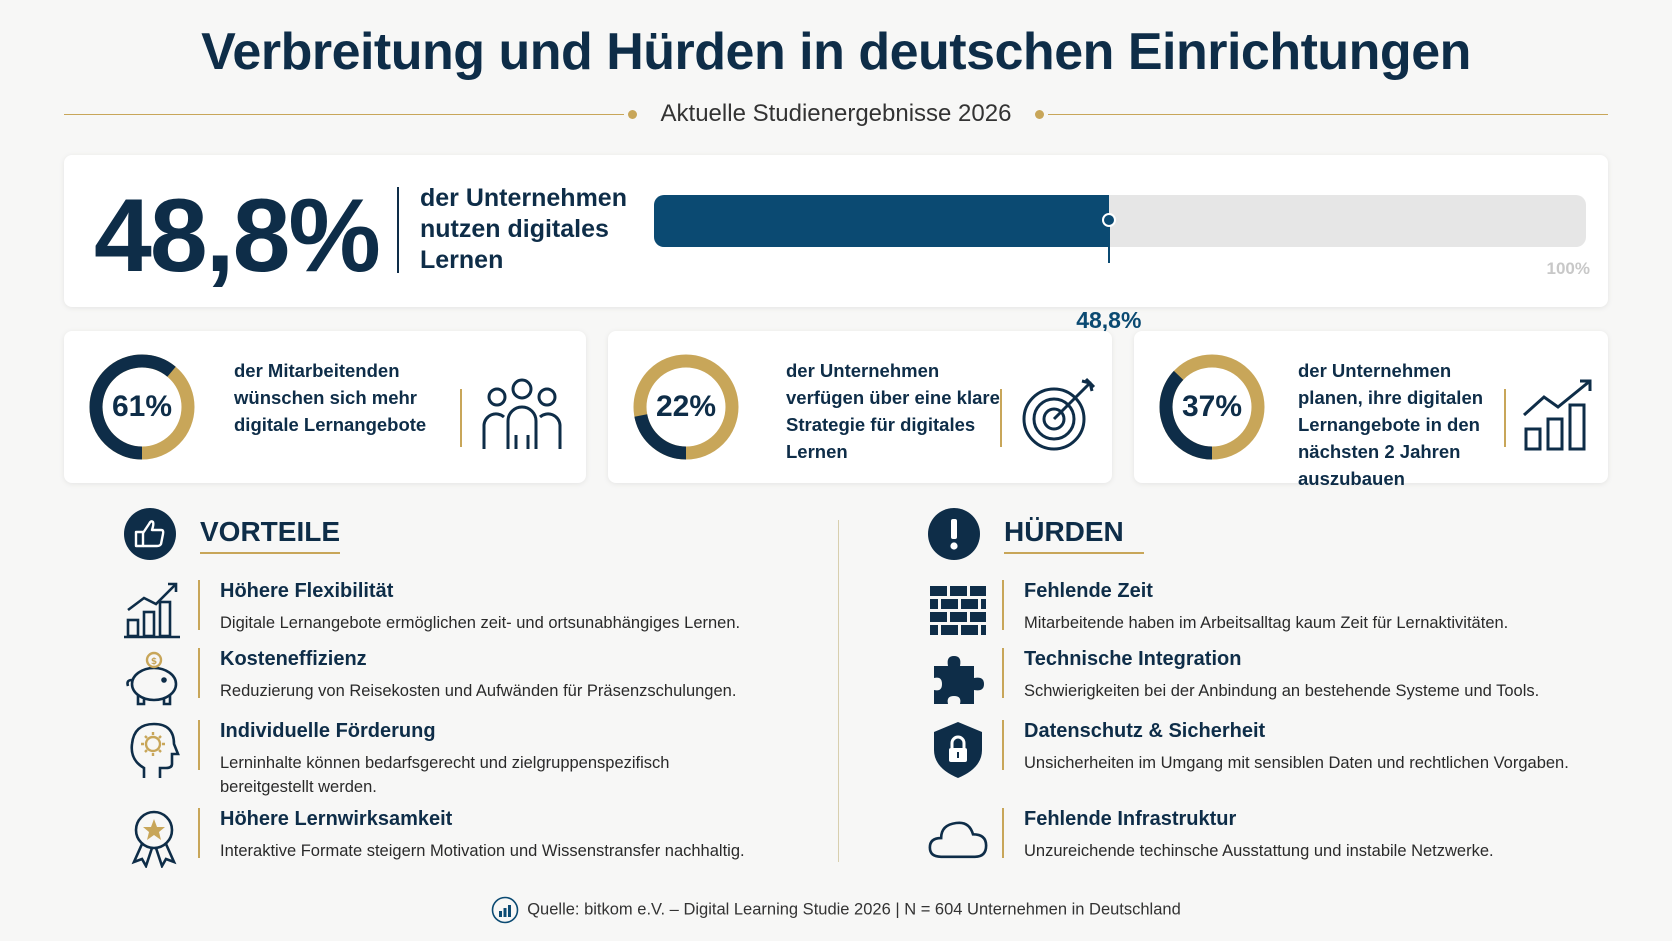 The width and height of the screenshot is (1672, 941). I want to click on subtitle-rule-left, so click(344, 114).